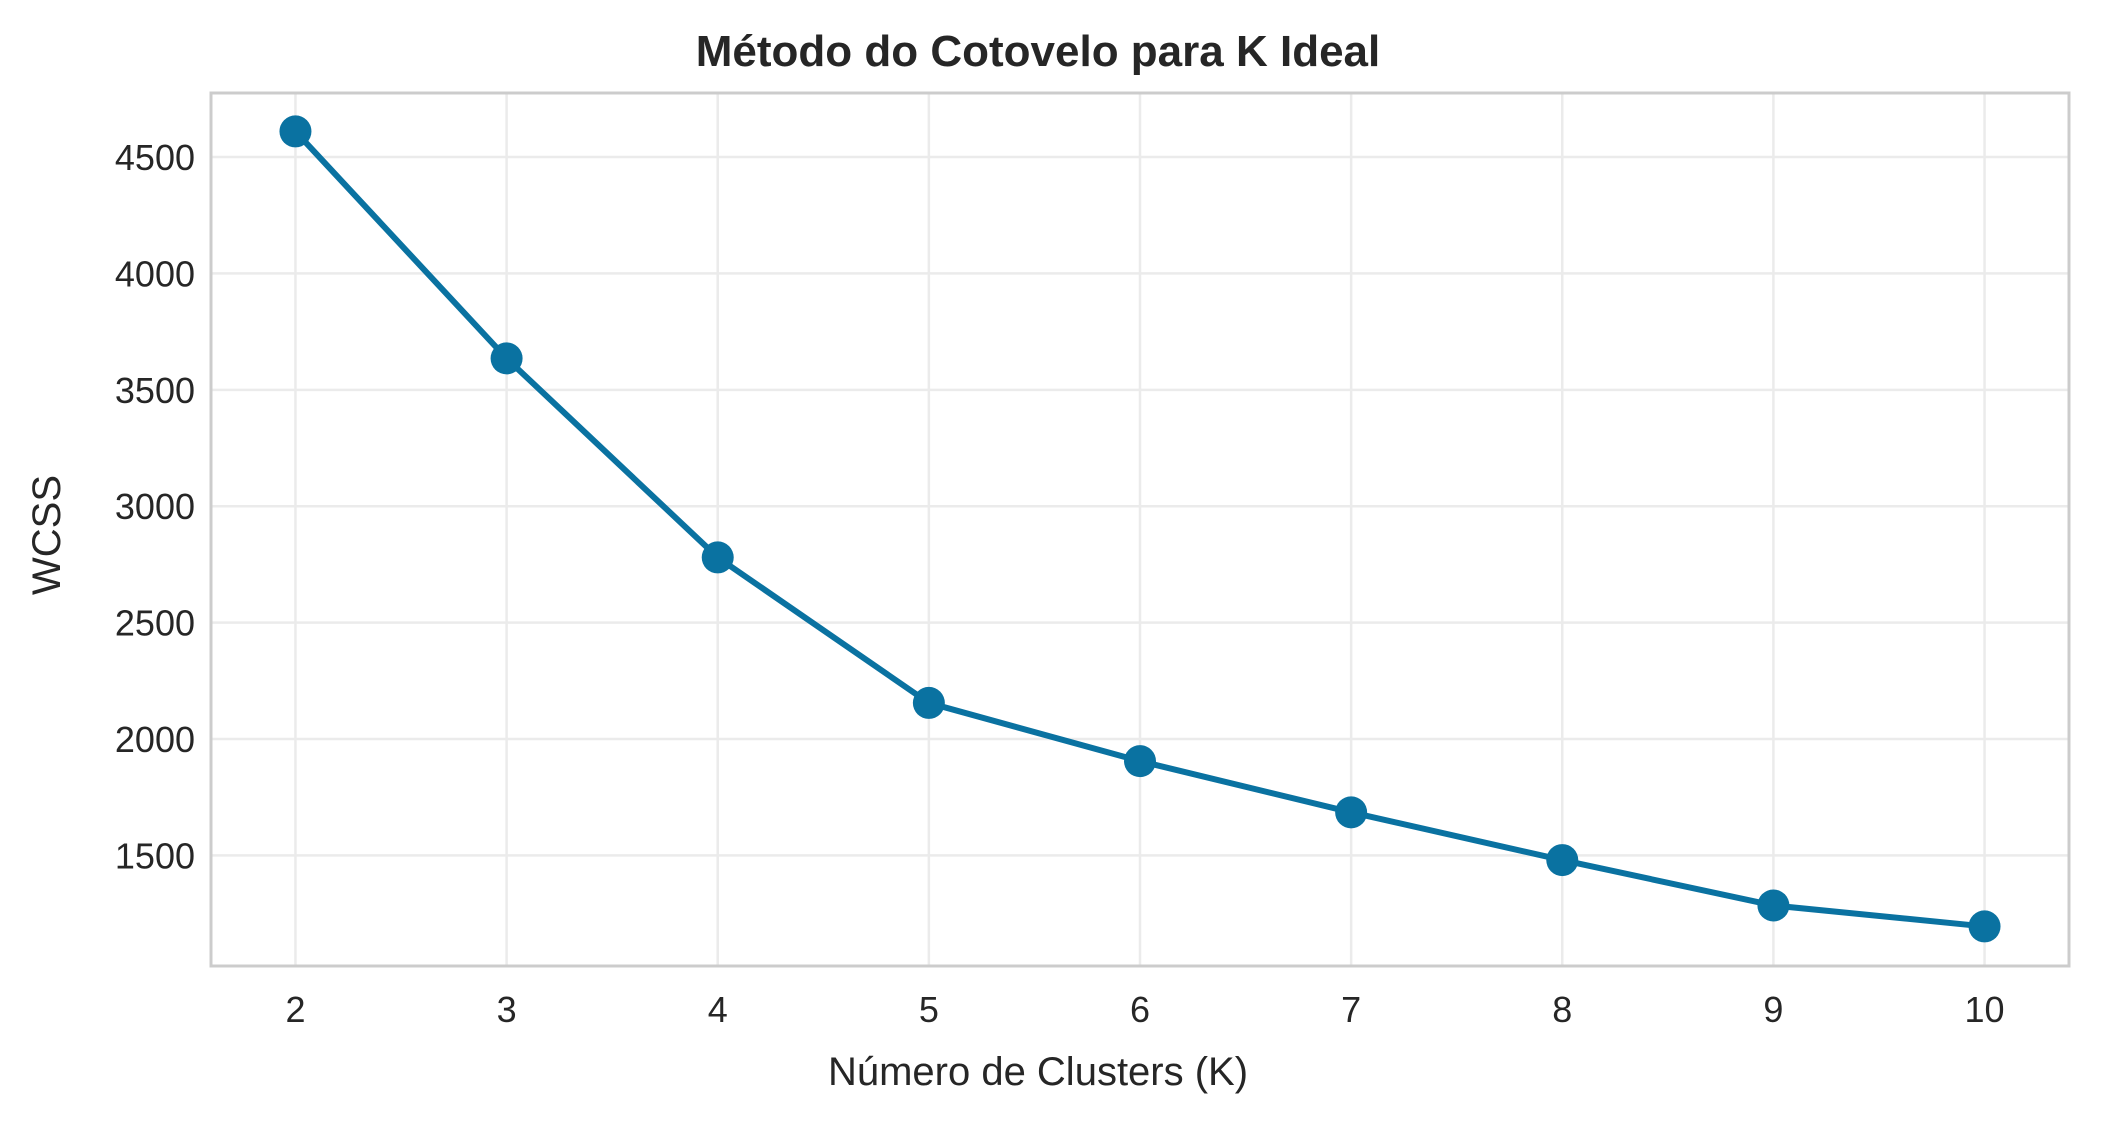 Image resolution: width=2109 pixels, height=1123 pixels. I want to click on x-tick-label: 10, so click(1985, 1009).